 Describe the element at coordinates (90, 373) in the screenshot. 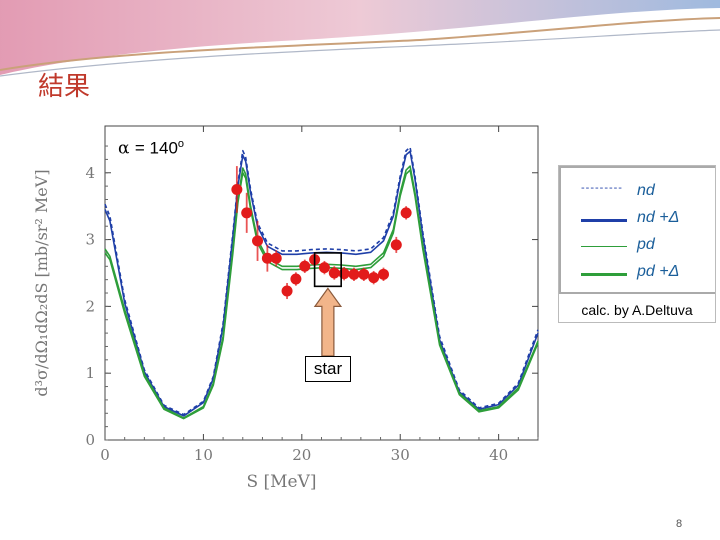

I see `y-tick-label: 1` at that location.